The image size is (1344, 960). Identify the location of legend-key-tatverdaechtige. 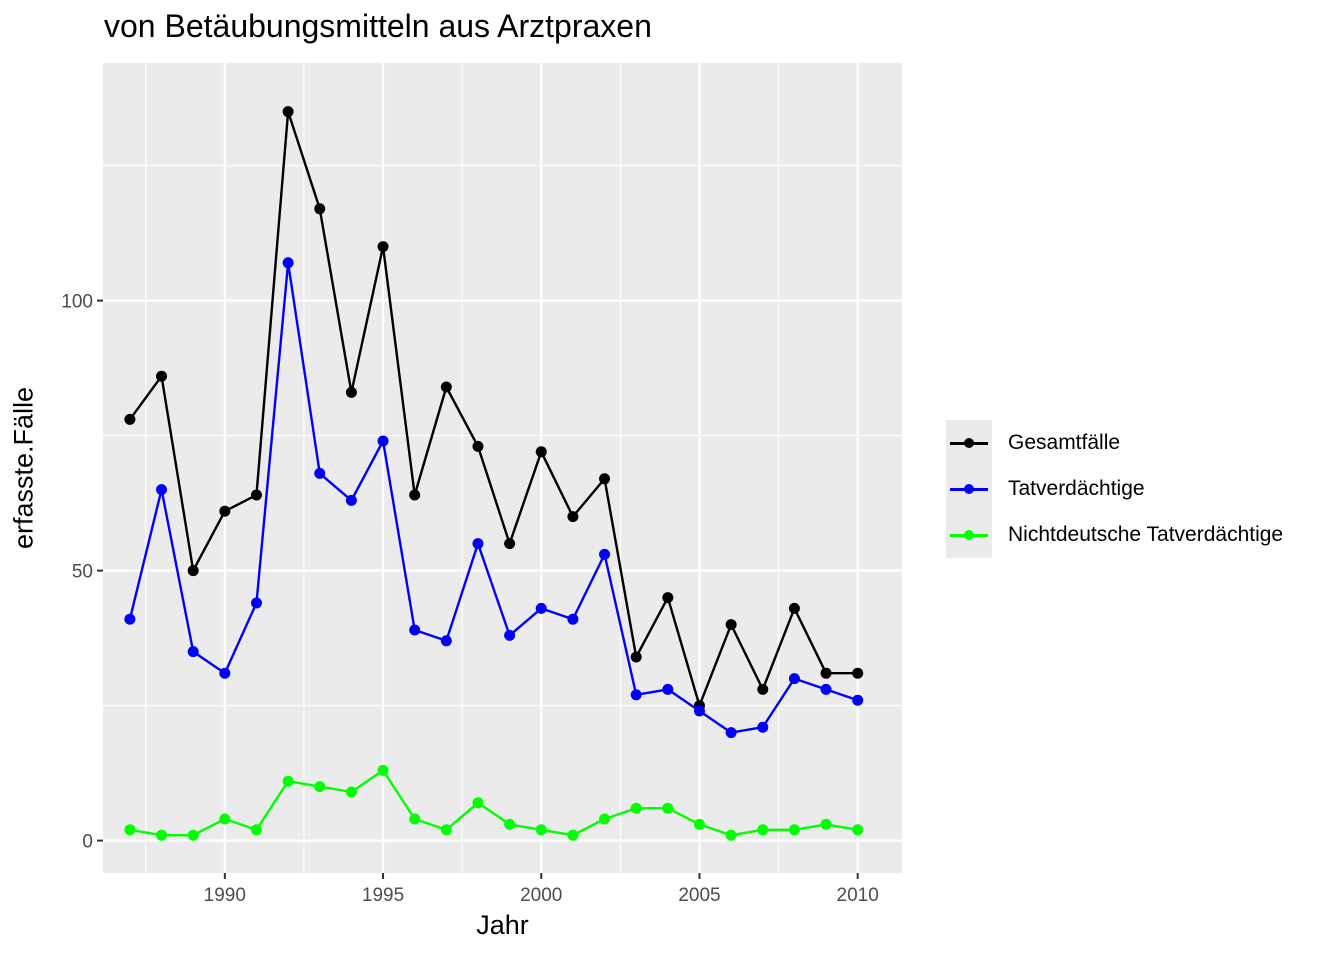
(969, 489).